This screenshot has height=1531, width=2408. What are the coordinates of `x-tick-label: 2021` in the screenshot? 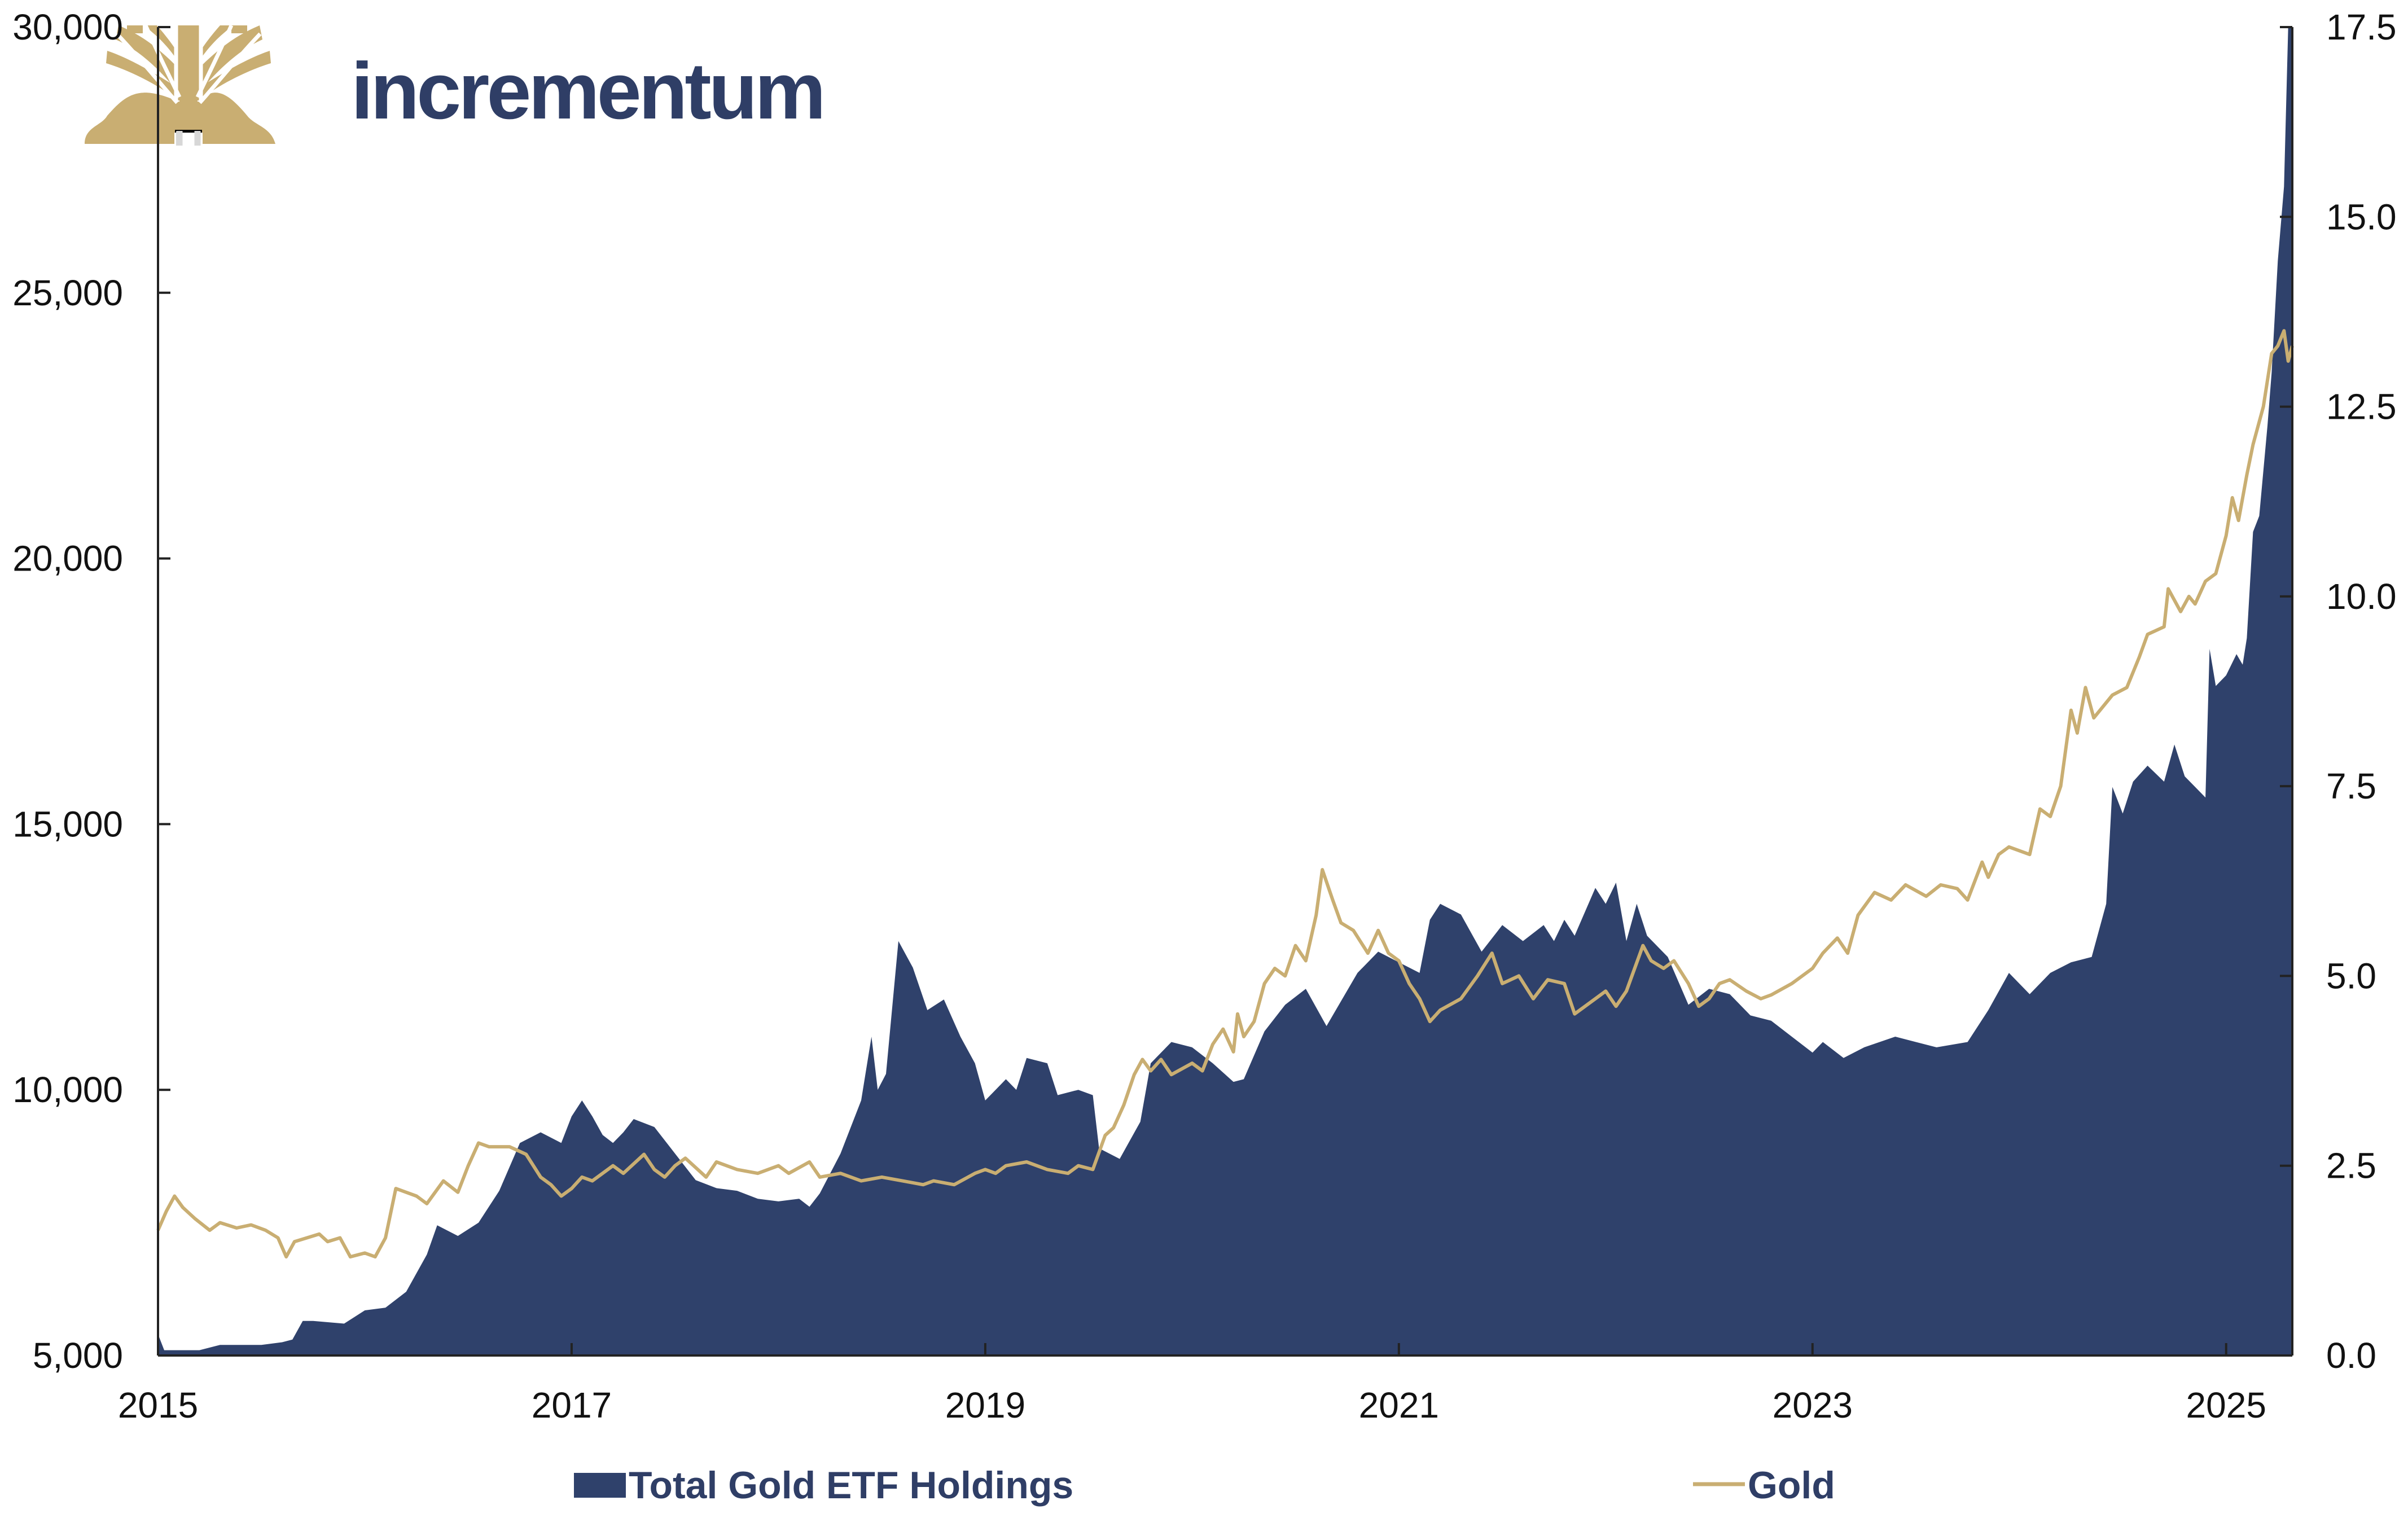 It's located at (1399, 1405).